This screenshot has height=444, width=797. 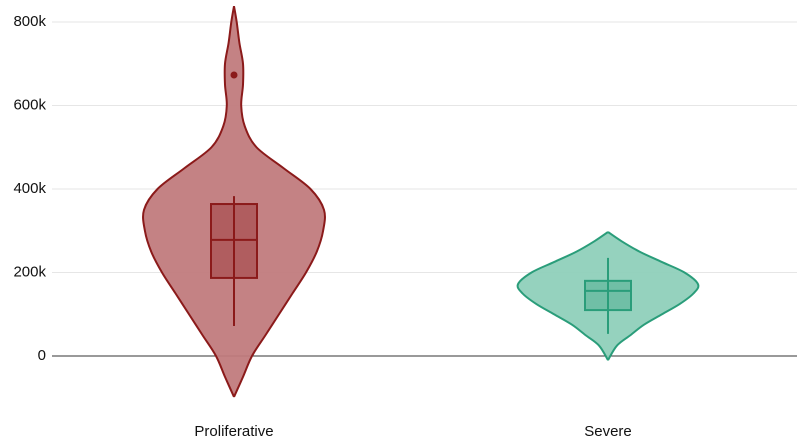 I want to click on y-tick-label: 600k, so click(x=29, y=104).